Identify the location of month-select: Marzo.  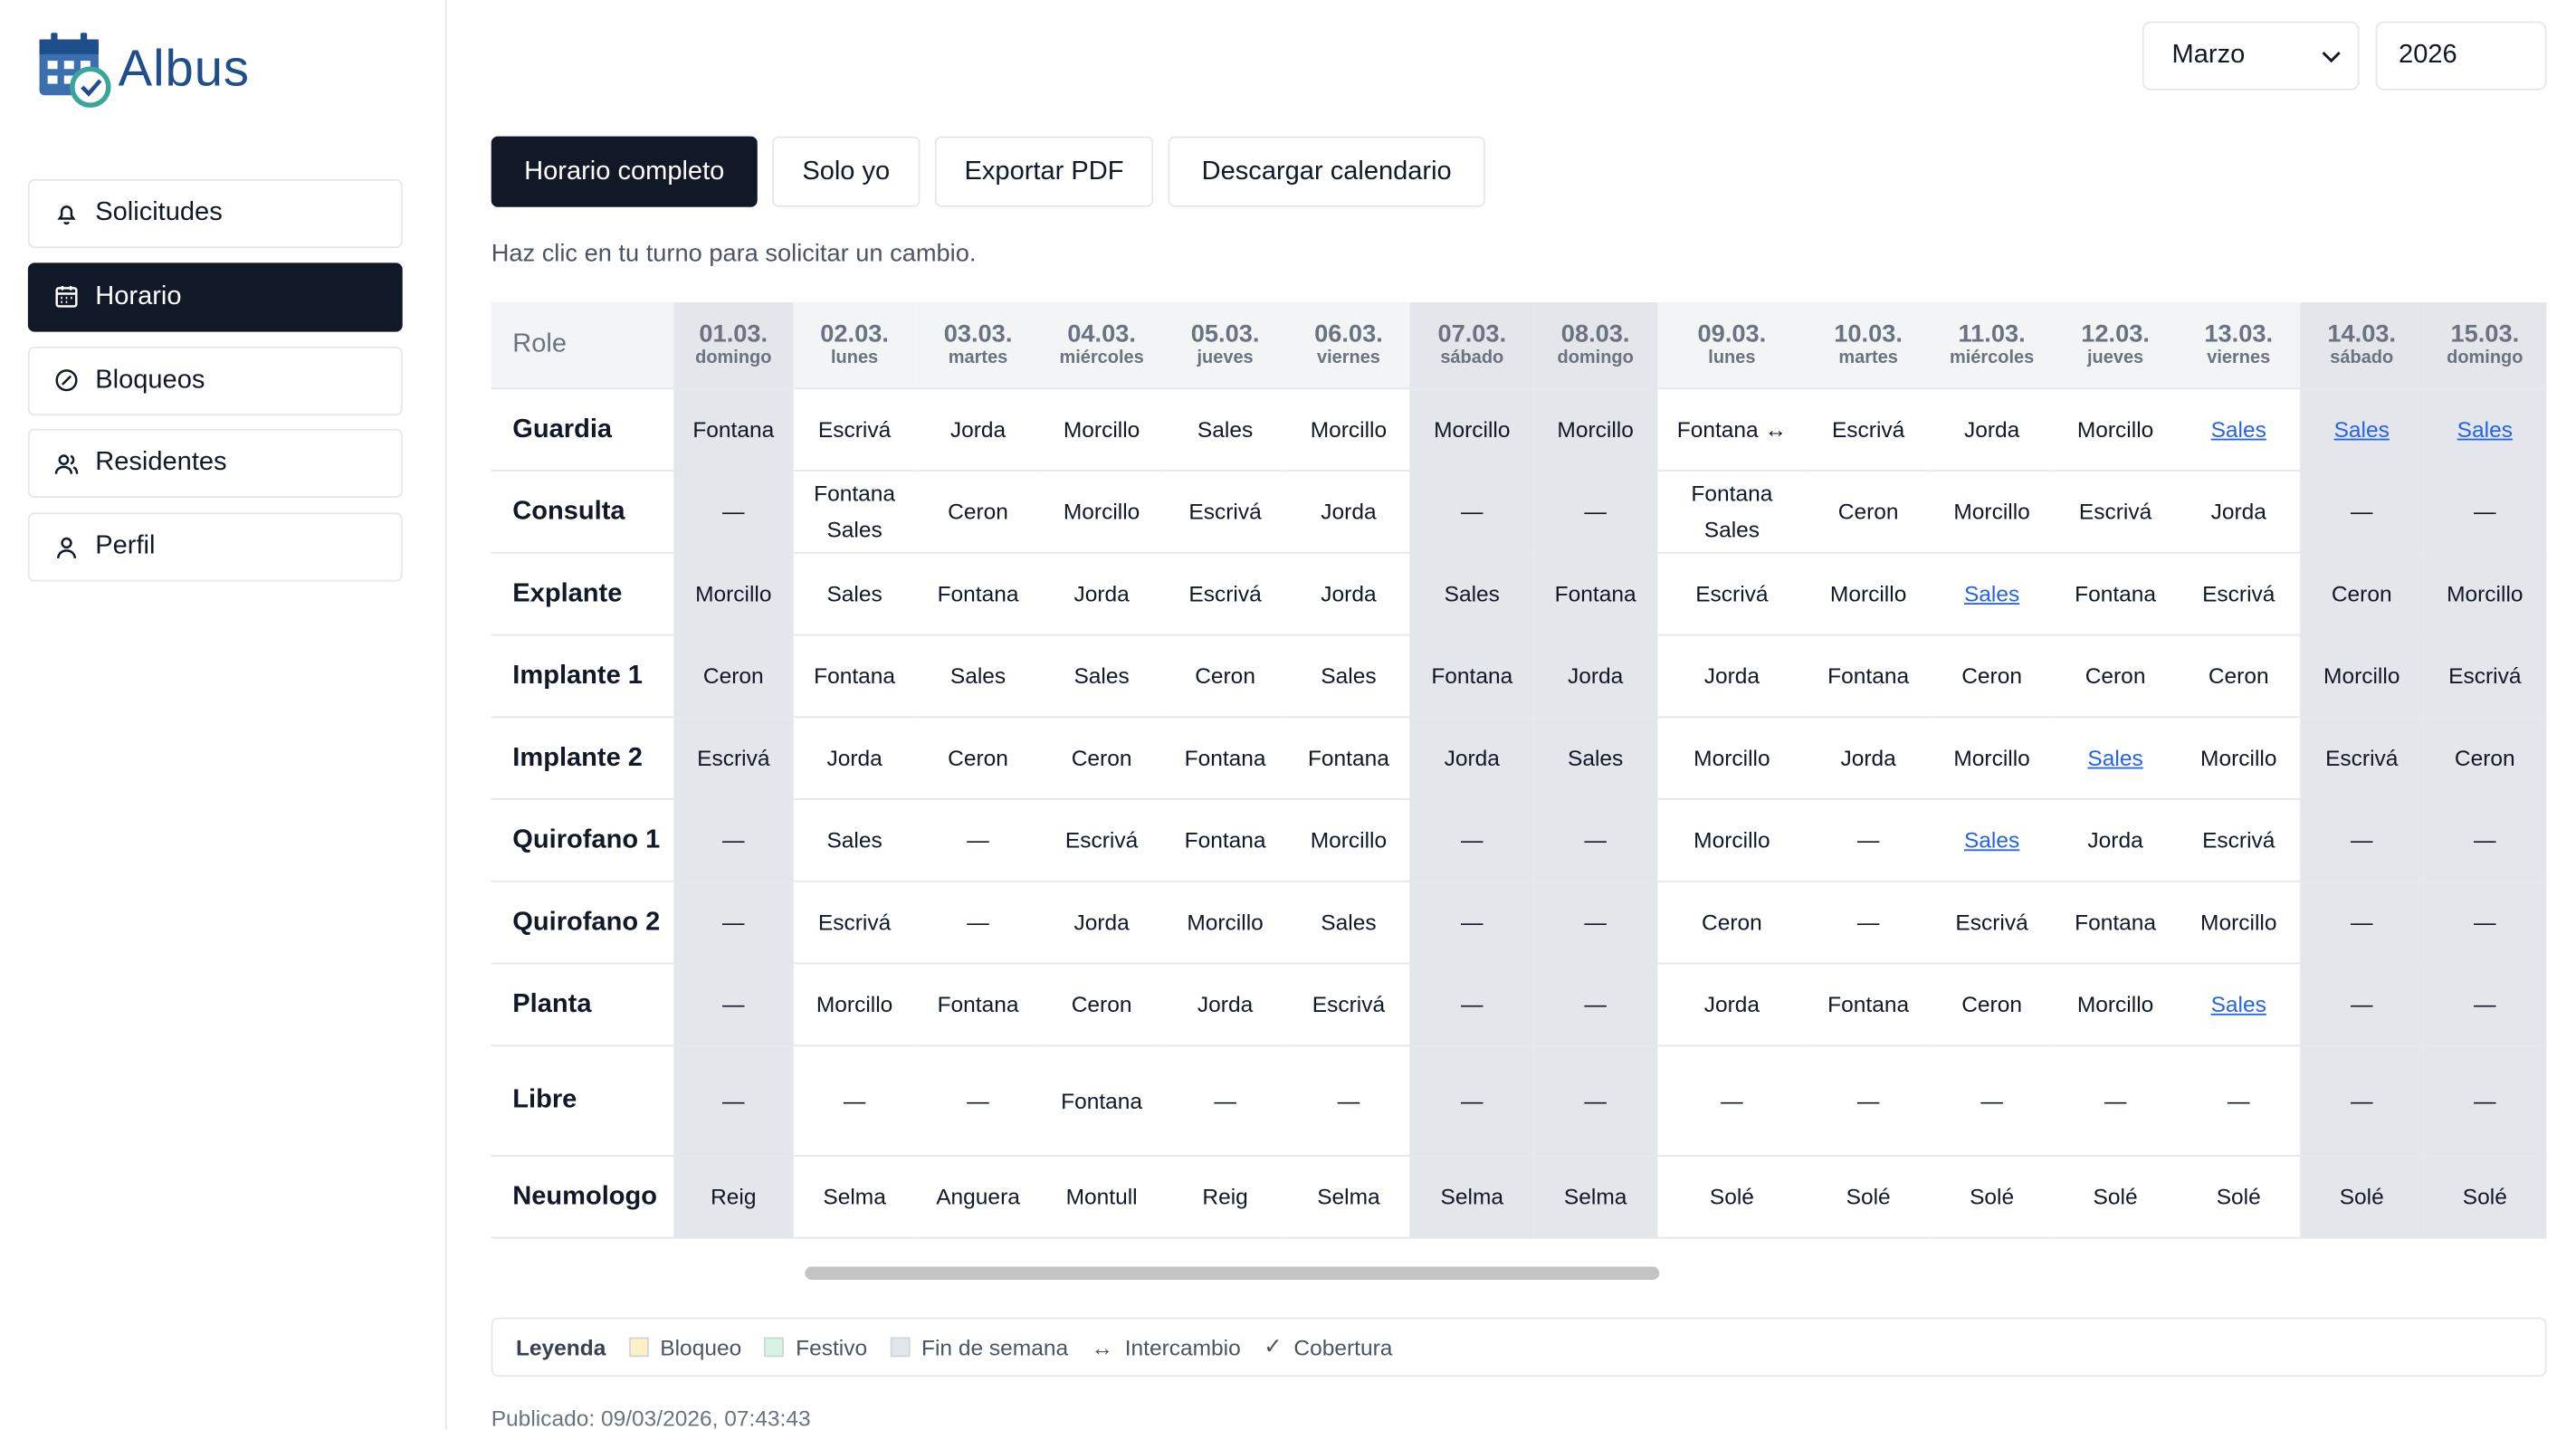
(2251, 56).